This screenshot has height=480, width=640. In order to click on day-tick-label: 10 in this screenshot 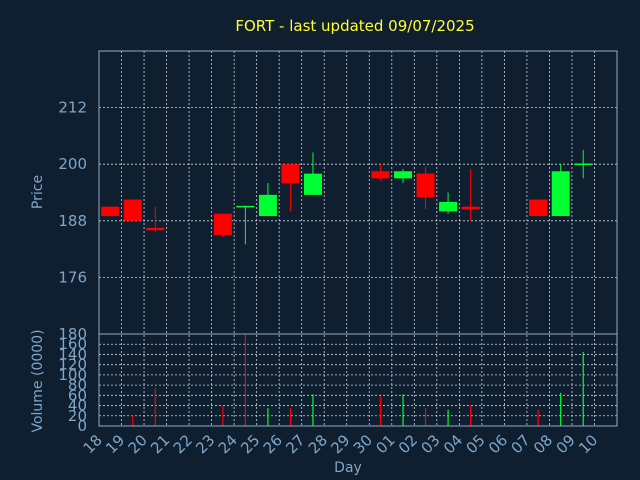, I will do `click(588, 444)`.